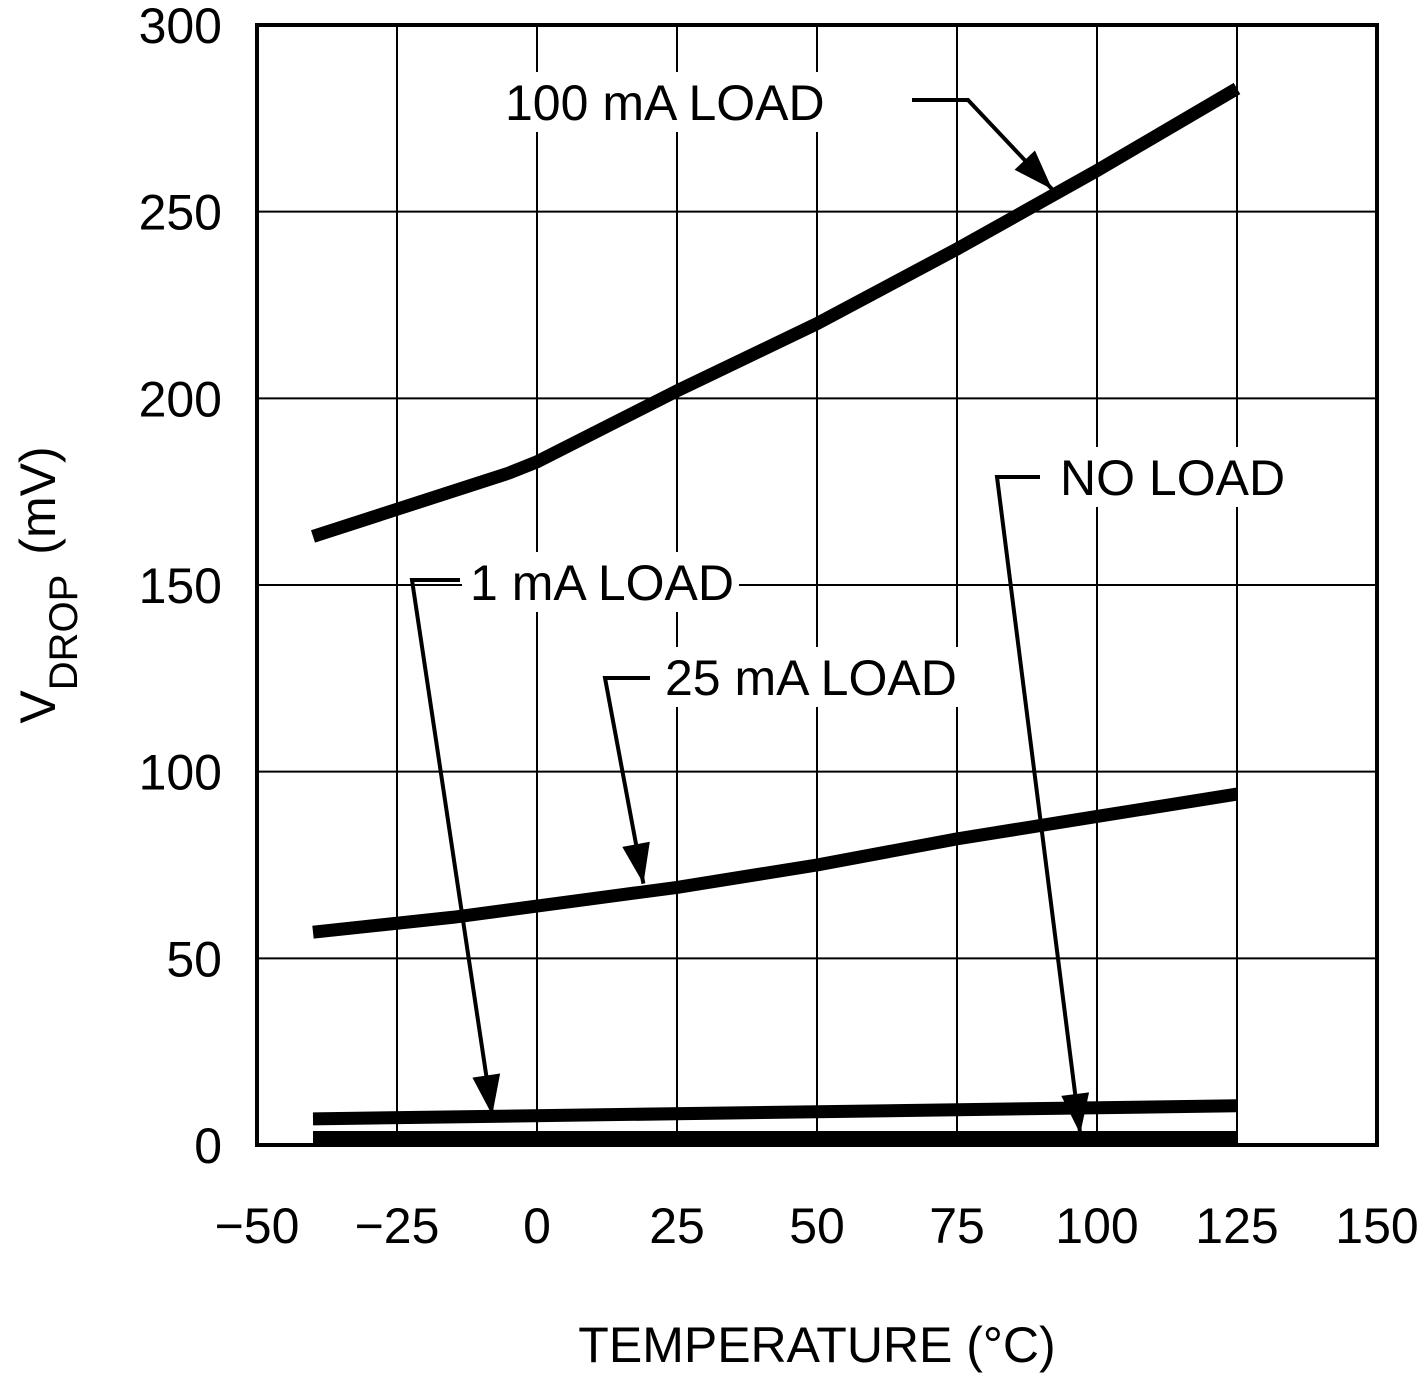  I want to click on y-tick-labels: 0 50 100 150 200 250 300, so click(180, 587).